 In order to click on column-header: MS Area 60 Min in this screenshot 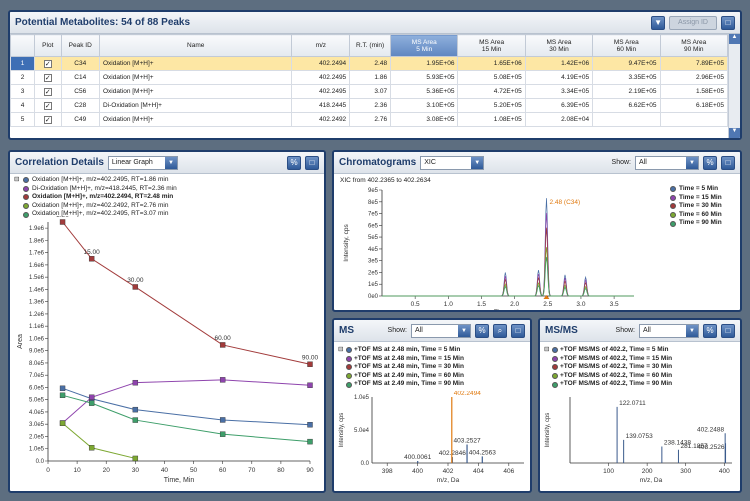, I will do `click(626, 45)`.